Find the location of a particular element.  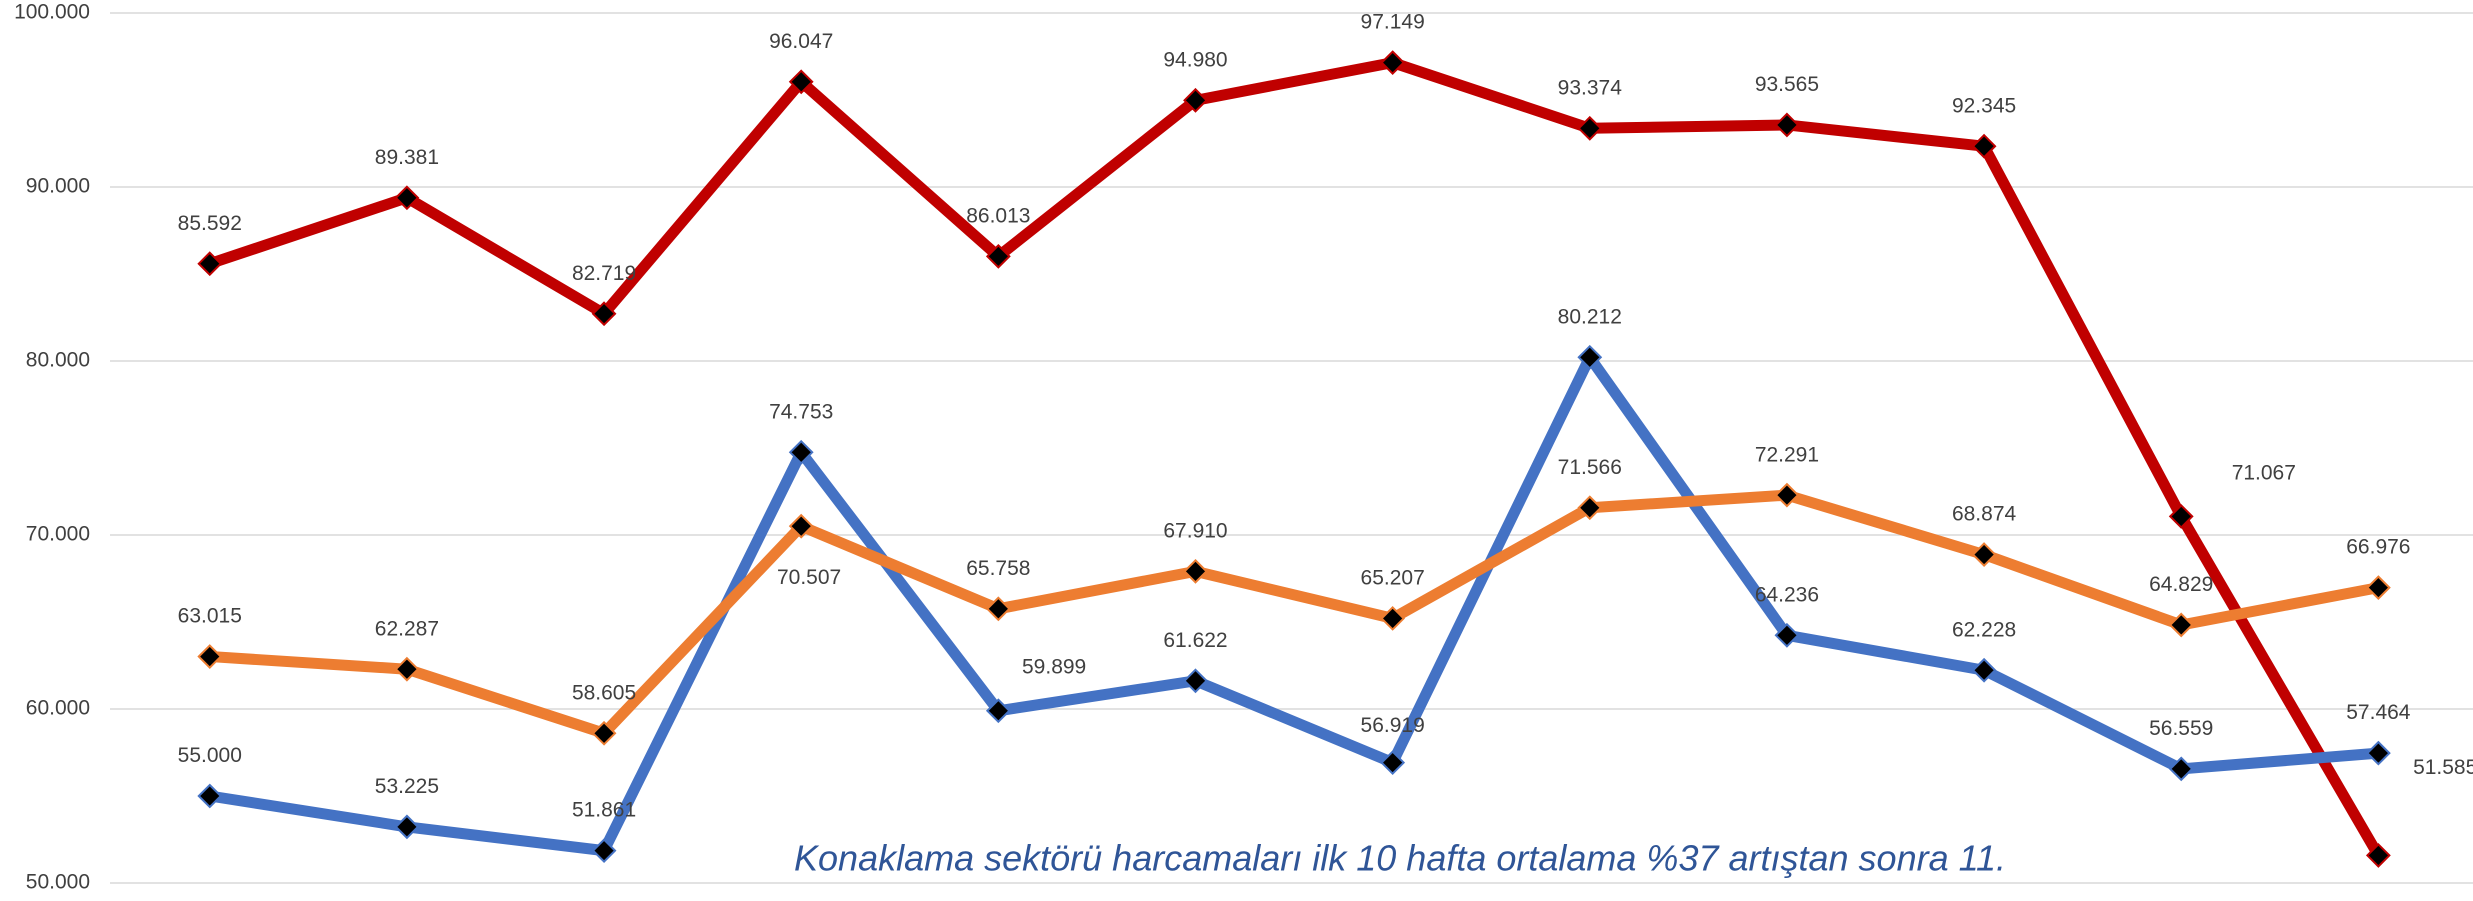

data-label: 63.015 is located at coordinates (210, 616).